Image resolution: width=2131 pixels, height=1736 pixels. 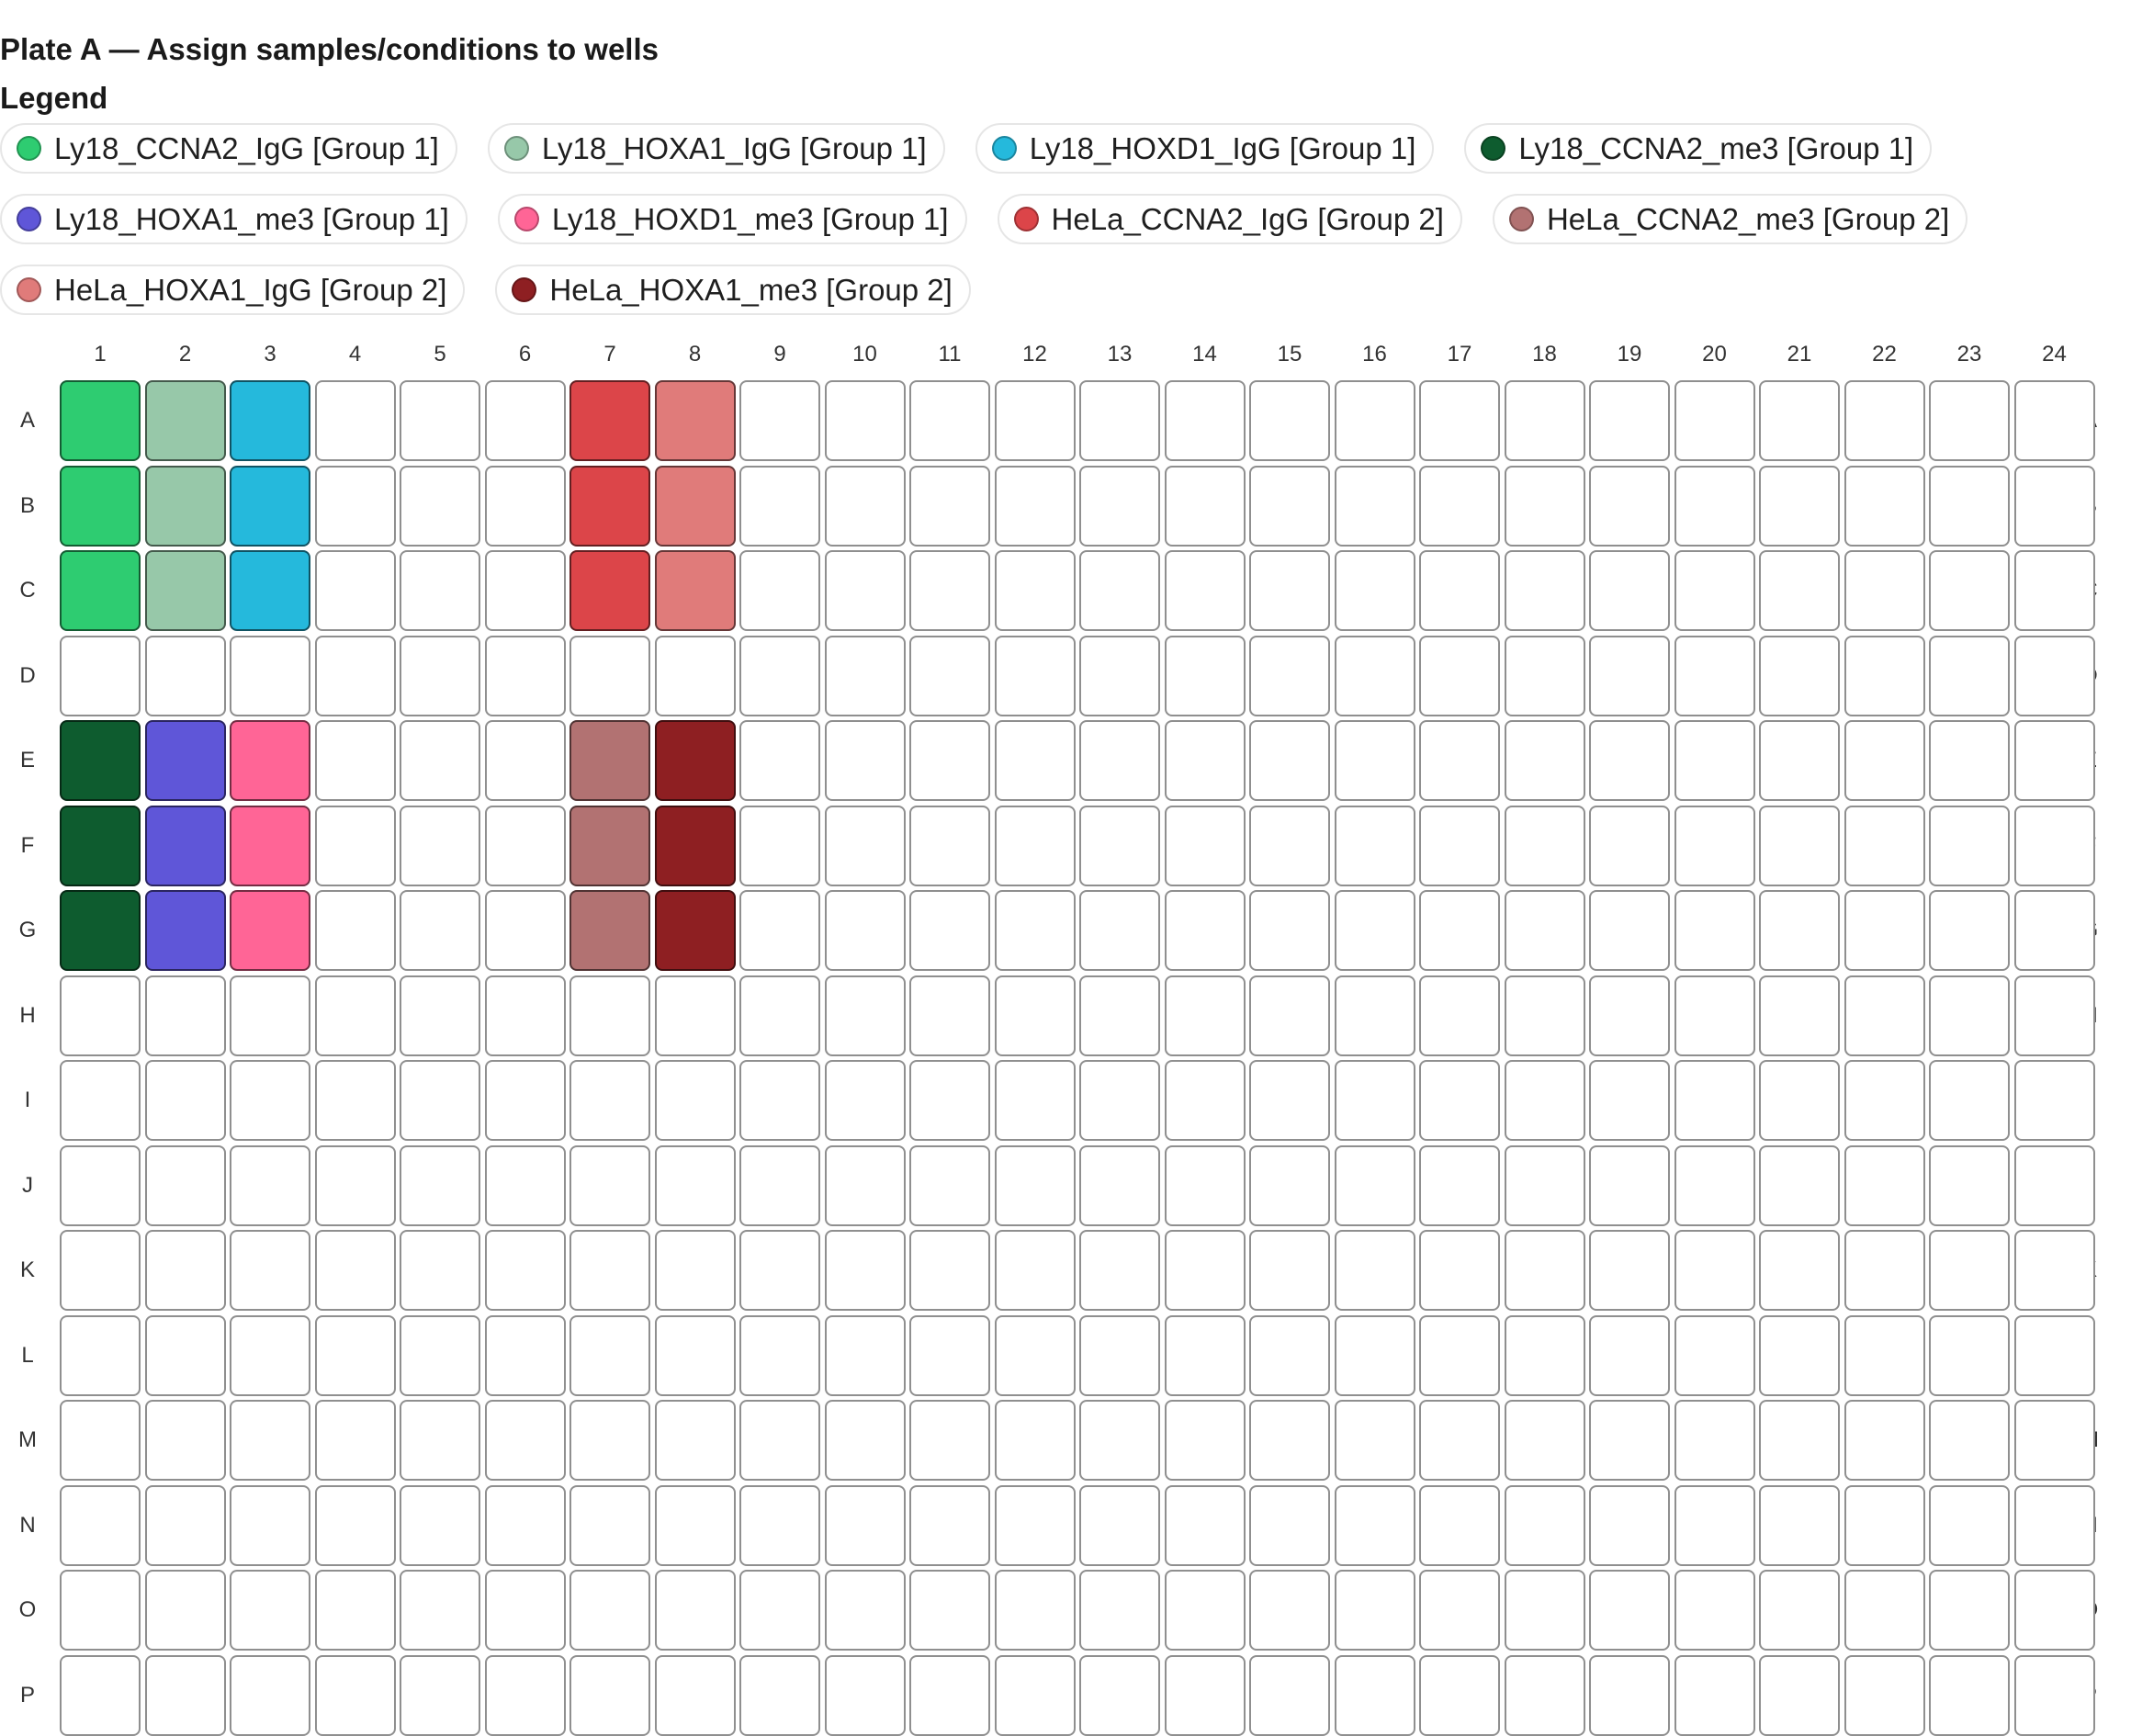 What do you see at coordinates (440, 930) in the screenshot?
I see `well-G5` at bounding box center [440, 930].